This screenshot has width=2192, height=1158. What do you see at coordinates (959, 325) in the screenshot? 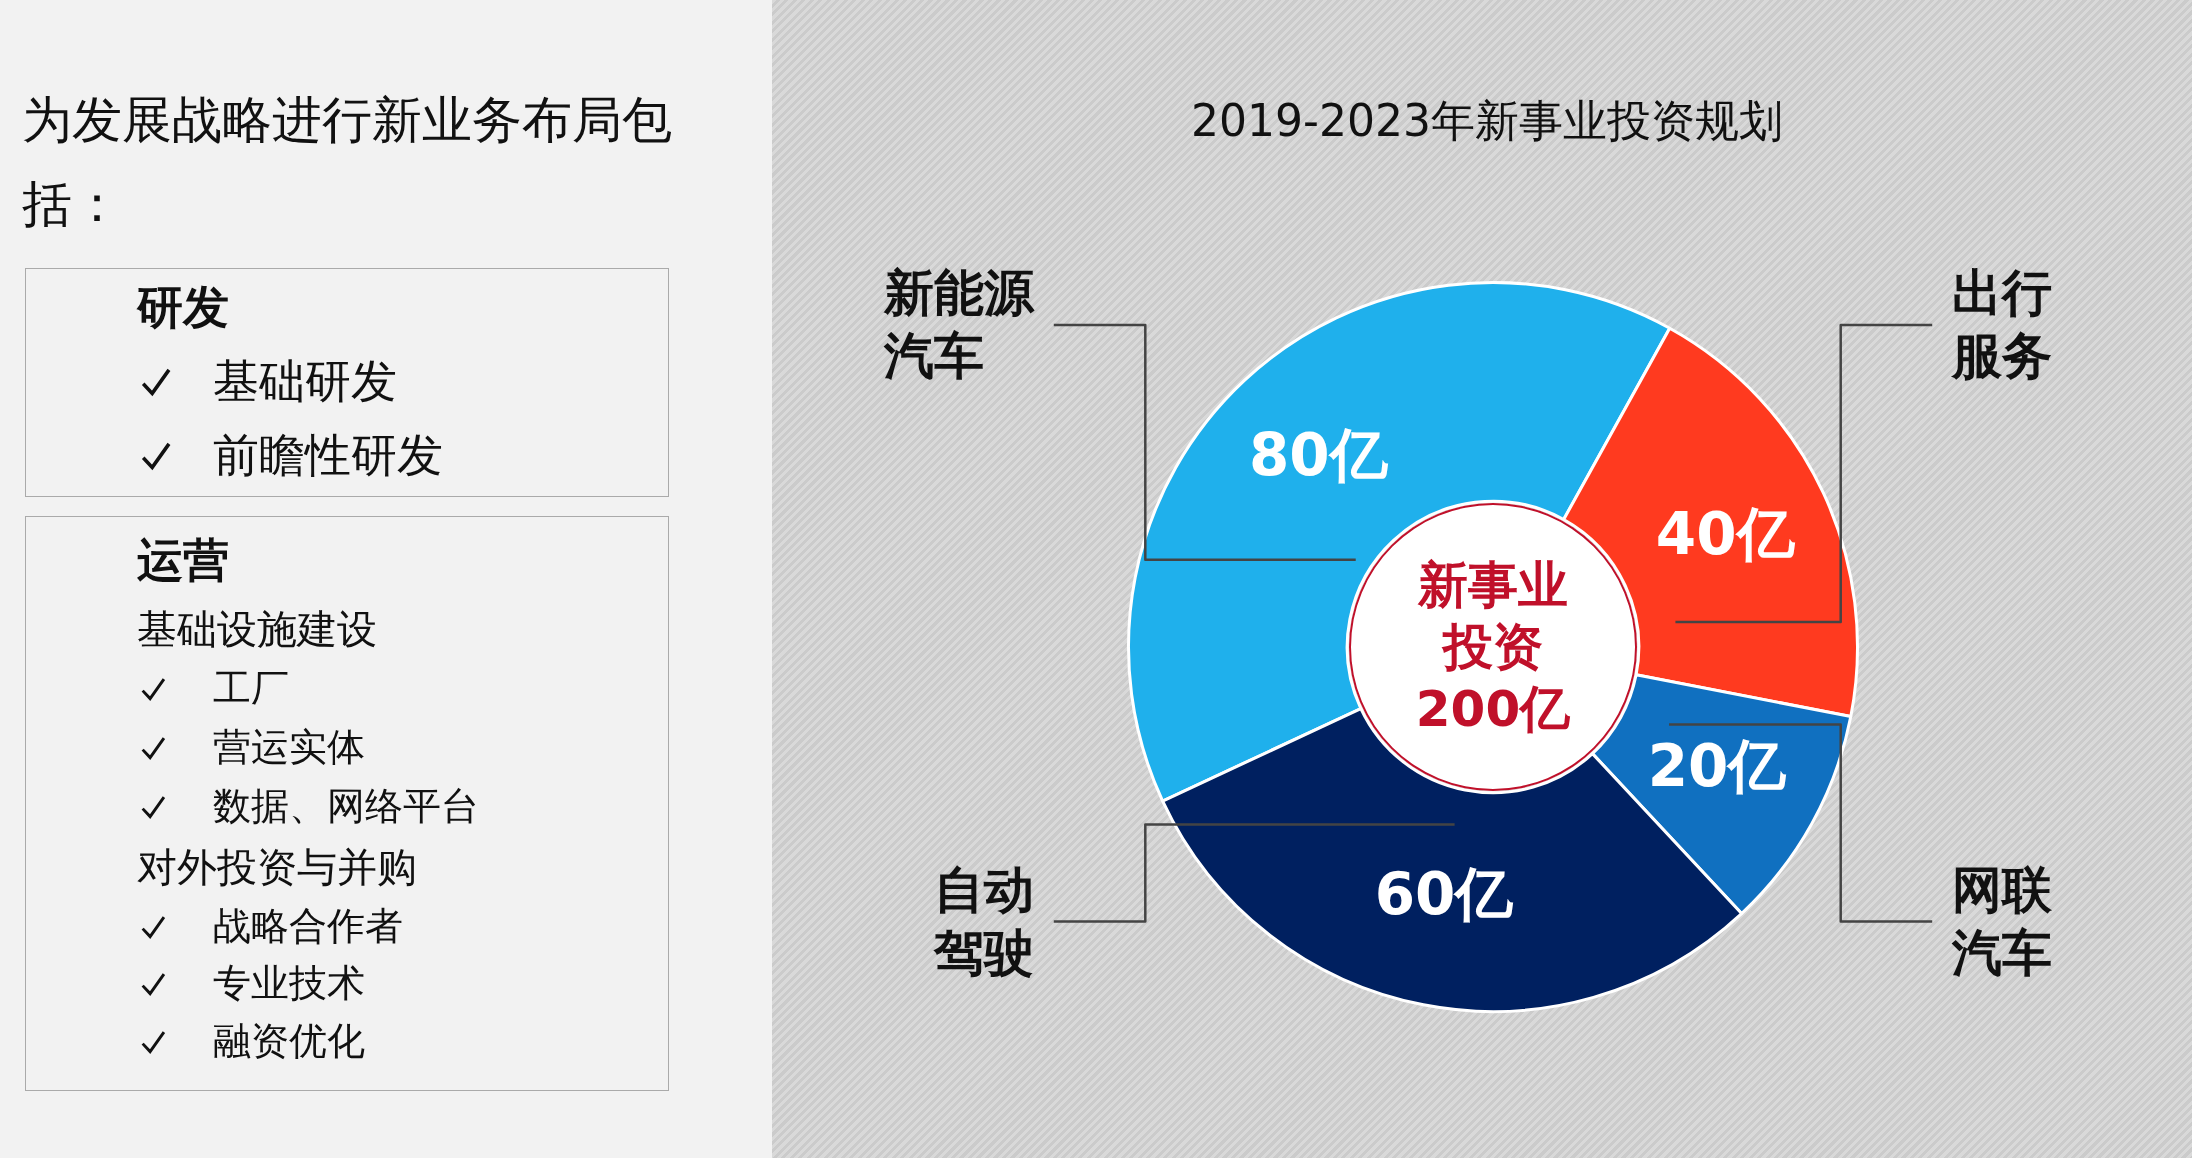
I see `slice-label: 新能源汽车` at bounding box center [959, 325].